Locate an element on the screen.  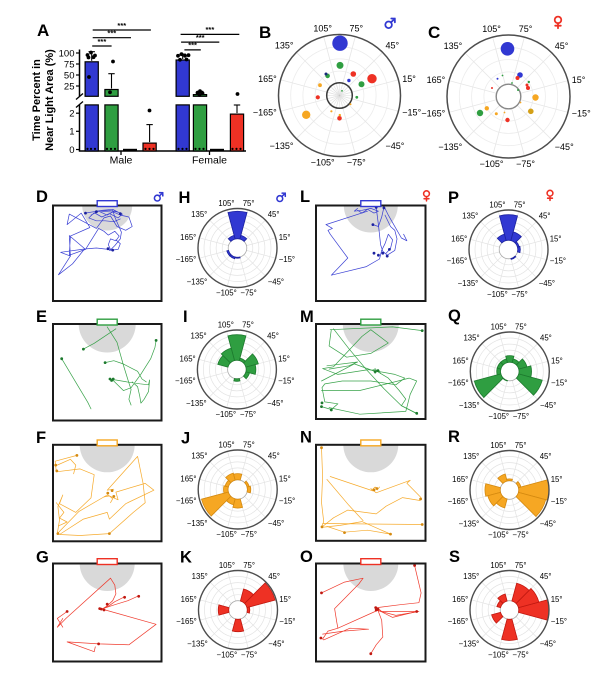
svg-text: S is located at coordinates (454, 557).